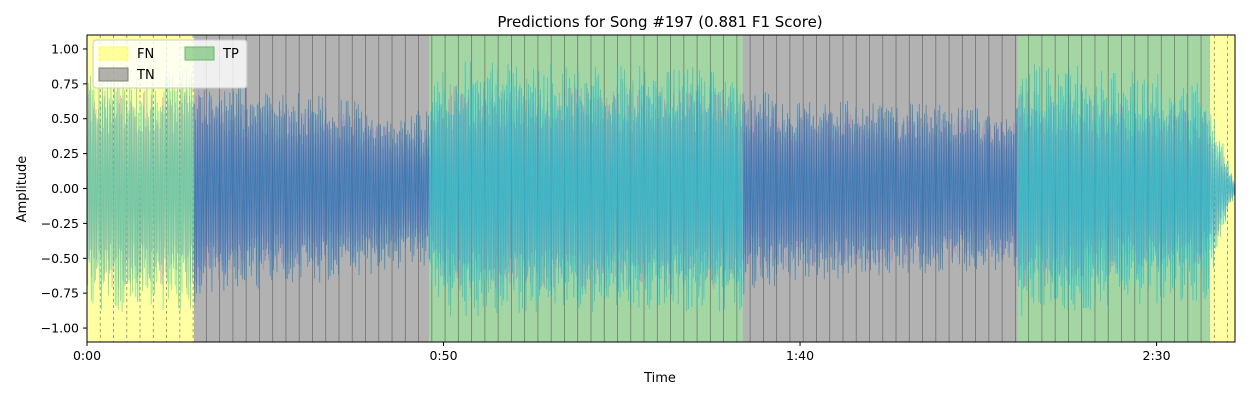 The height and width of the screenshot is (400, 1250). Describe the element at coordinates (60, 293) in the screenshot. I see `y-tick-label: −0.75` at that location.